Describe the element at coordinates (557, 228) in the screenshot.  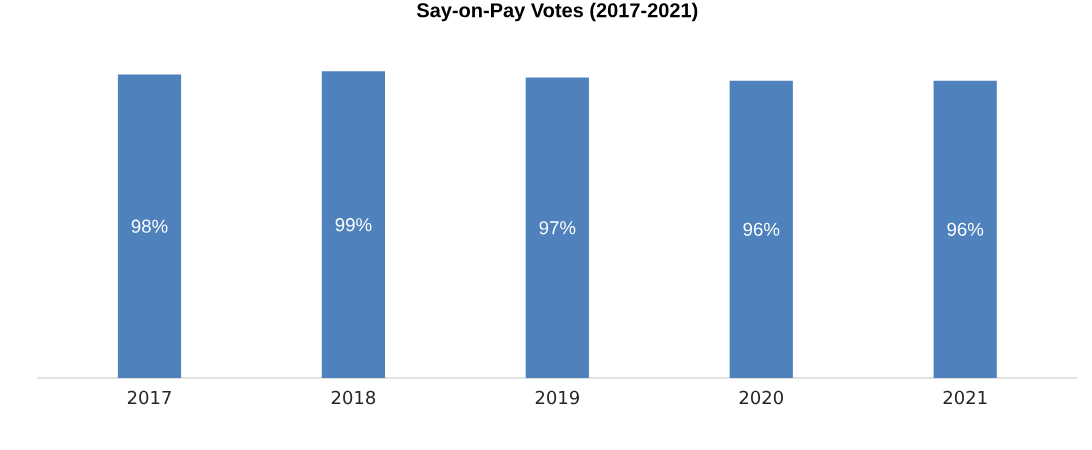
I see `data-label: 97%` at that location.